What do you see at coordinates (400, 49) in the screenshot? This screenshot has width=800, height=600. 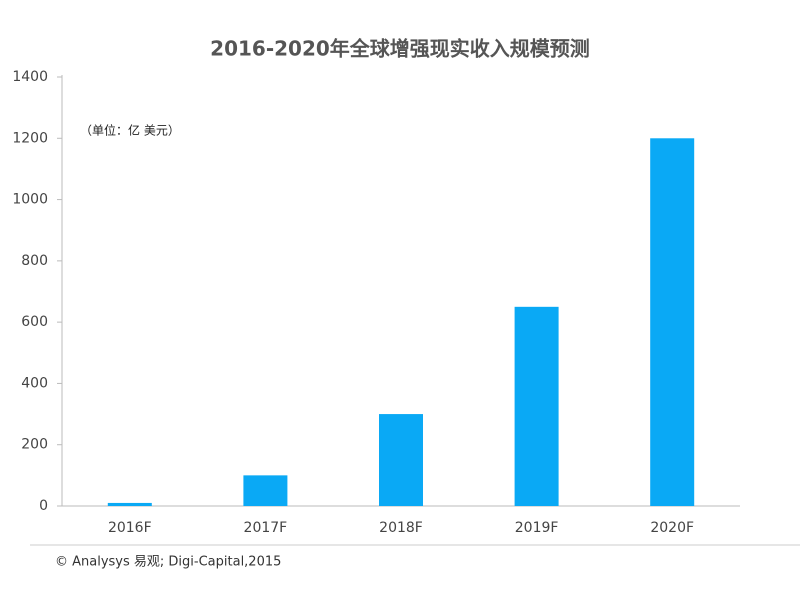 I see `chart-title: 2016-2020年全球增强现实收入规模预测` at bounding box center [400, 49].